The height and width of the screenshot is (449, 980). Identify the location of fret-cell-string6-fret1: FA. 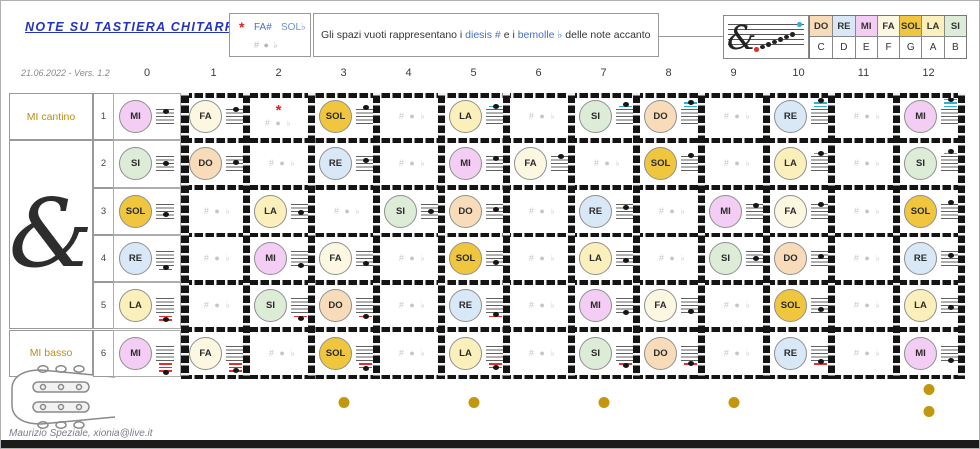
(213, 353).